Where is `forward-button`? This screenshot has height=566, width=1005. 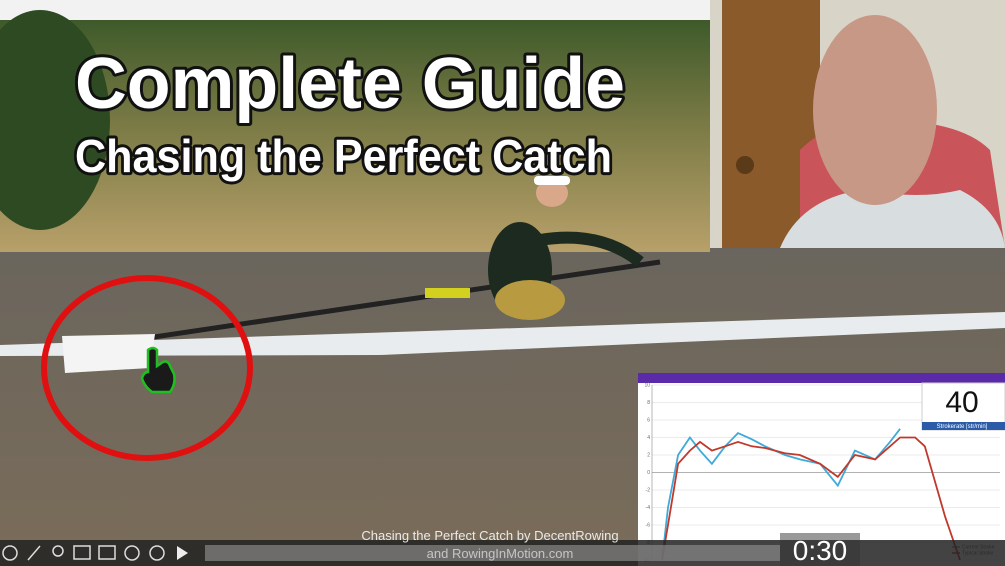
forward-button is located at coordinates (157, 553).